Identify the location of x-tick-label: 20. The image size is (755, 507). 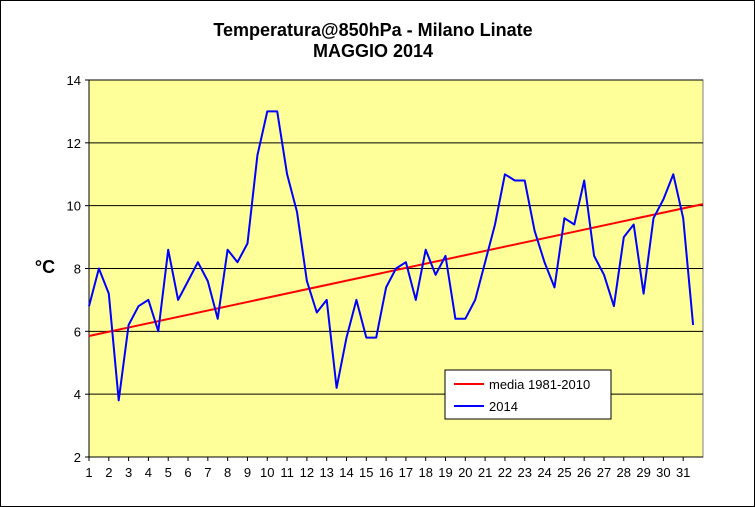
(465, 472).